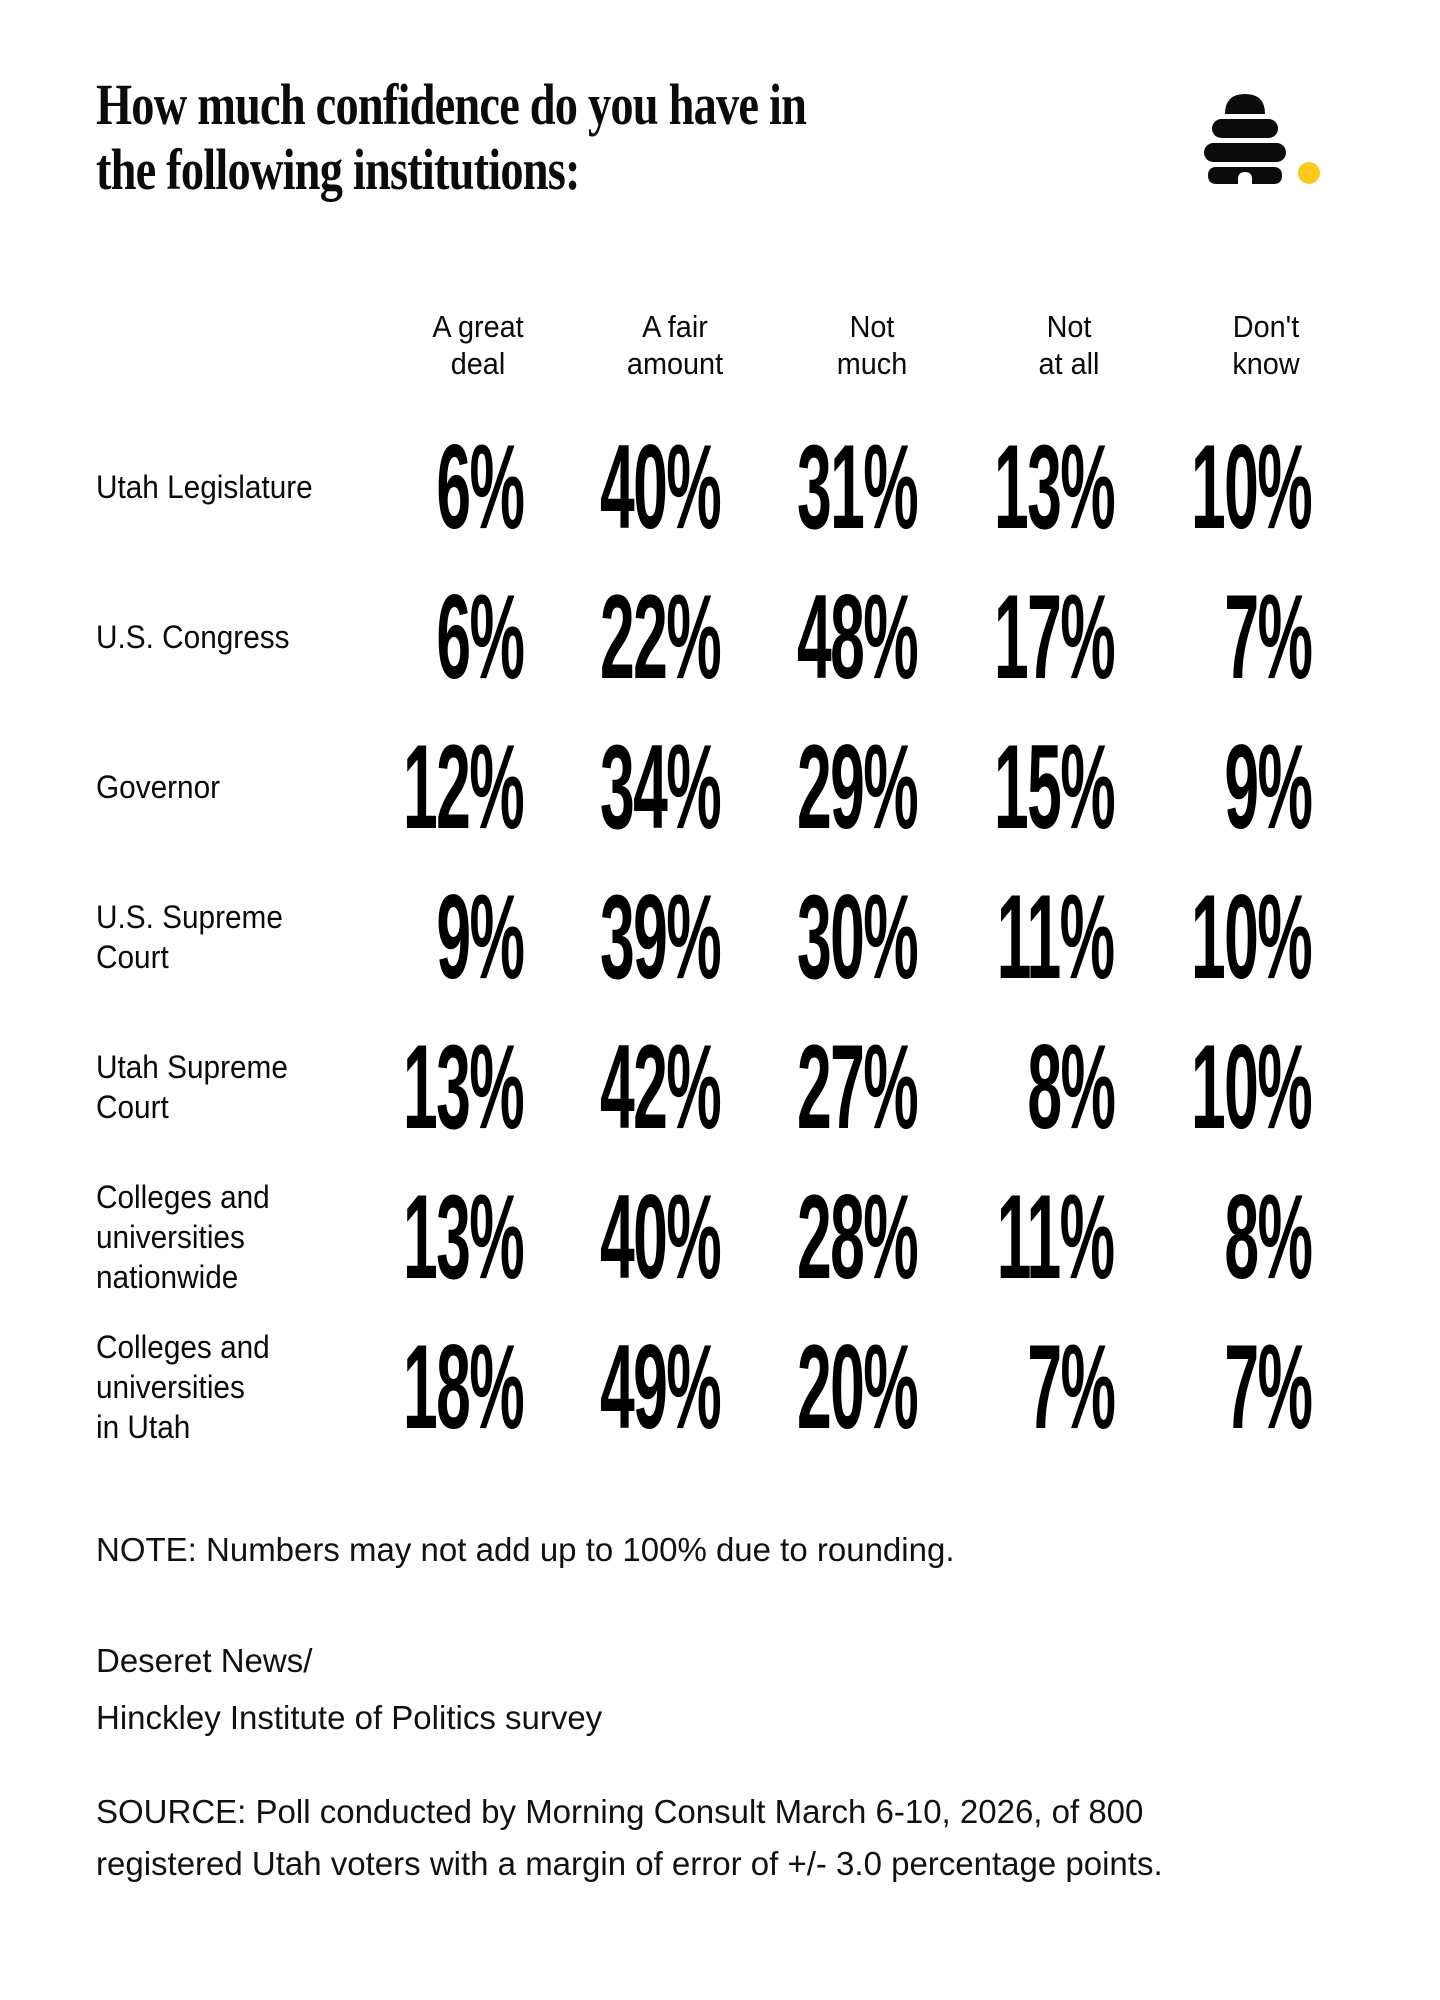 This screenshot has width=1440, height=2000. What do you see at coordinates (1016, 1087) in the screenshot?
I see `percent-cell: 8%` at bounding box center [1016, 1087].